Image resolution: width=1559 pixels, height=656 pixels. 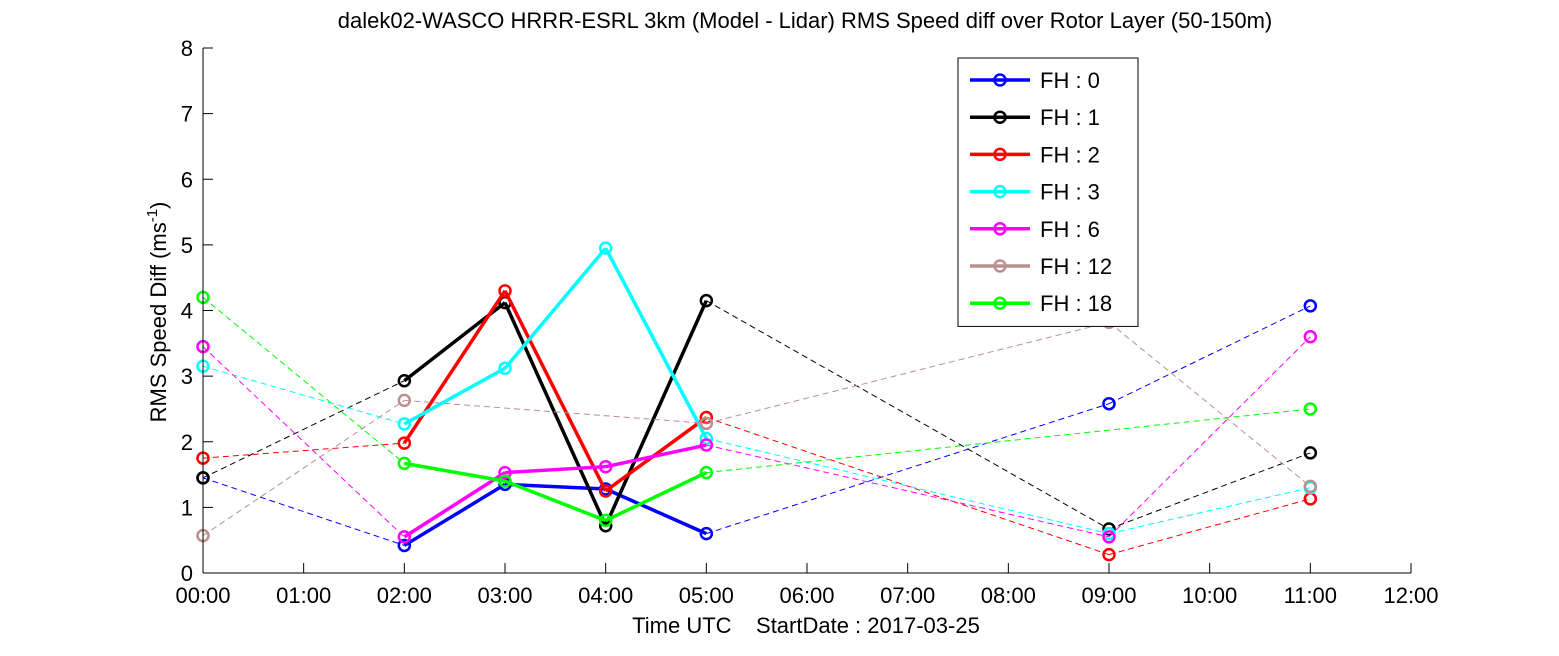 I want to click on legend-entry-label: FH : 3, so click(x=1070, y=192).